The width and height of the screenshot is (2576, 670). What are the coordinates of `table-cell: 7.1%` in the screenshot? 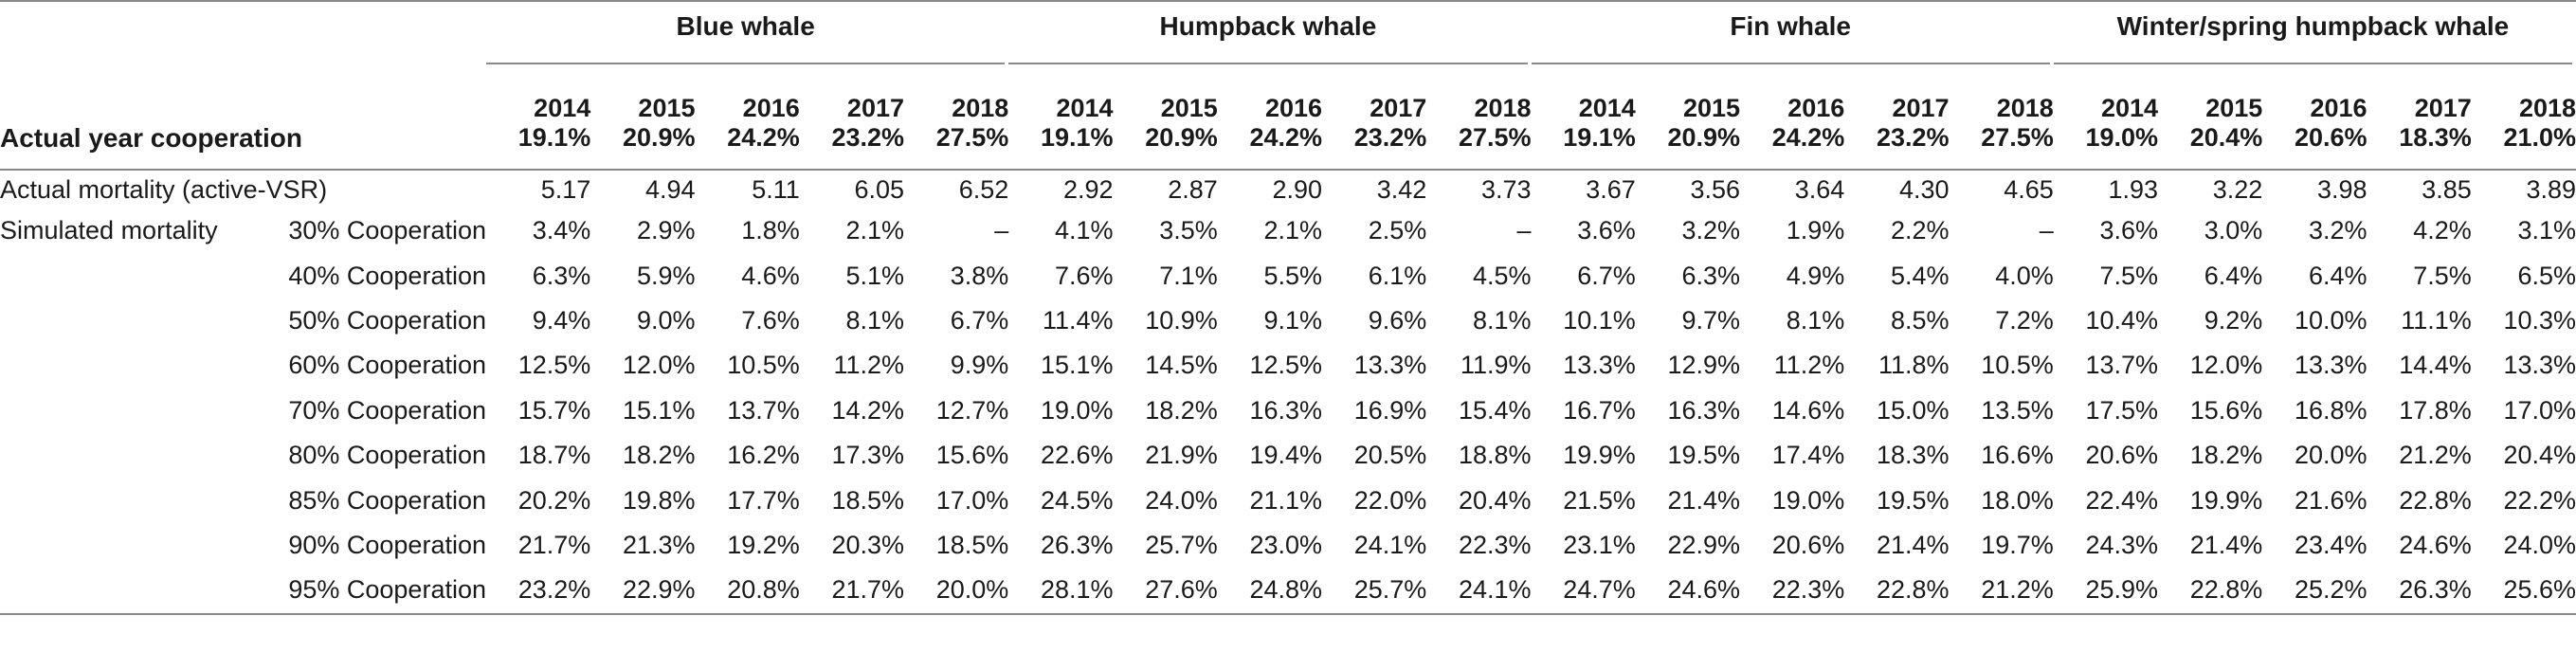 It's located at (1188, 275).